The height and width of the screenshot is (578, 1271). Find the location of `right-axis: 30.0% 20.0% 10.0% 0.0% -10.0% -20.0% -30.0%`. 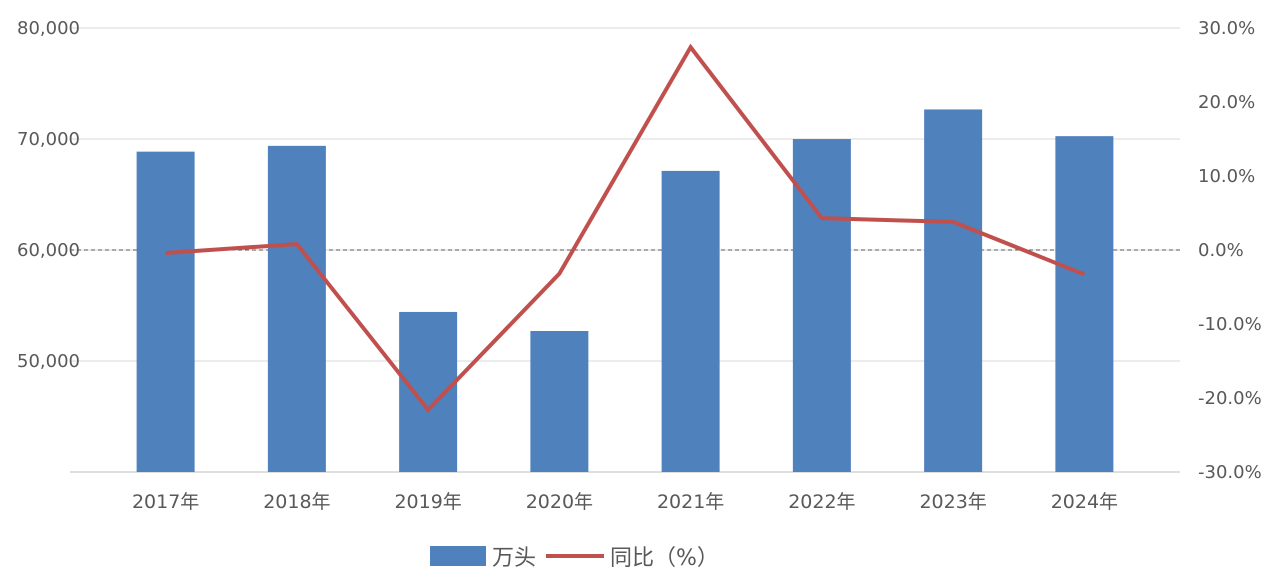

right-axis: 30.0% 20.0% 10.0% 0.0% -10.0% -20.0% -30.0% is located at coordinates (1230, 250).